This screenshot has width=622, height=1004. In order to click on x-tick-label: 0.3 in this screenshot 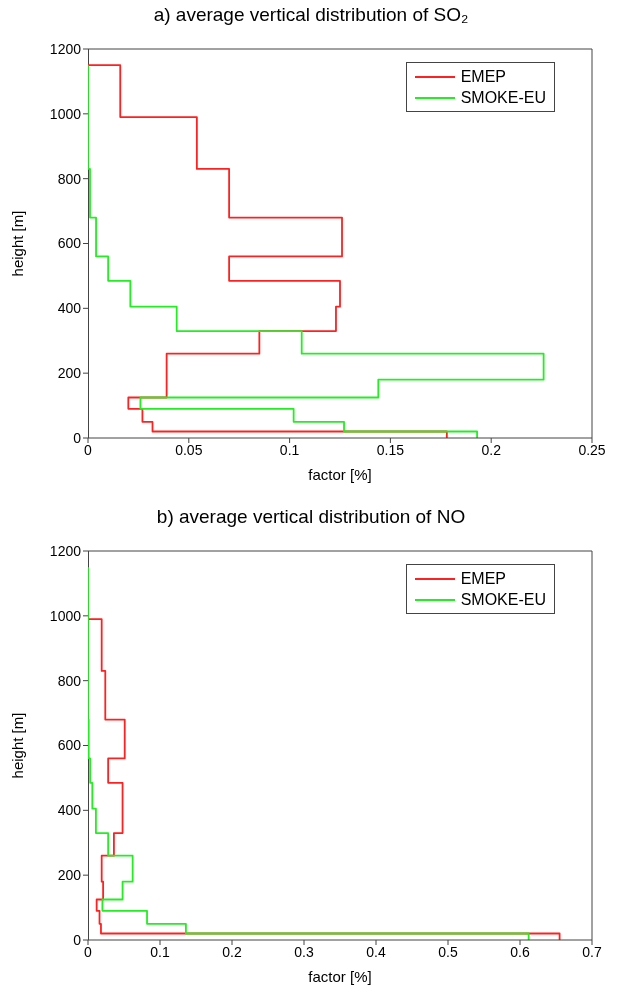, I will do `click(304, 951)`.